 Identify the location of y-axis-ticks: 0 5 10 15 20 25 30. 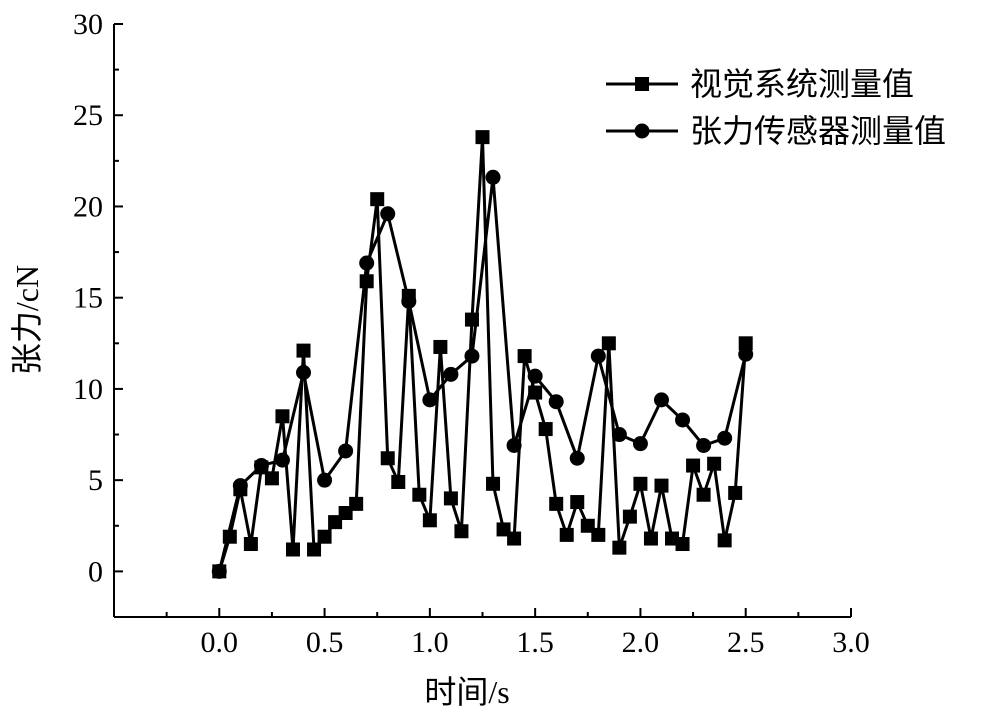
(98, 298).